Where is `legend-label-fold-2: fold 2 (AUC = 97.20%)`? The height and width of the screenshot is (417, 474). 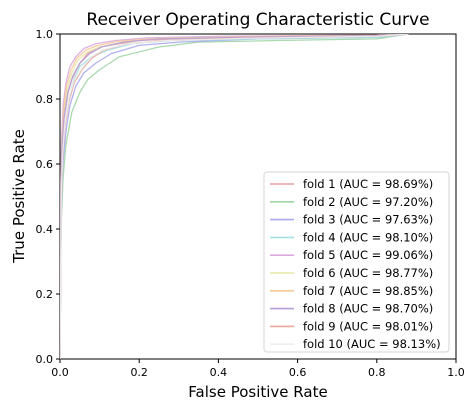
legend-label-fold-2: fold 2 (AUC = 97.20%) is located at coordinates (368, 202).